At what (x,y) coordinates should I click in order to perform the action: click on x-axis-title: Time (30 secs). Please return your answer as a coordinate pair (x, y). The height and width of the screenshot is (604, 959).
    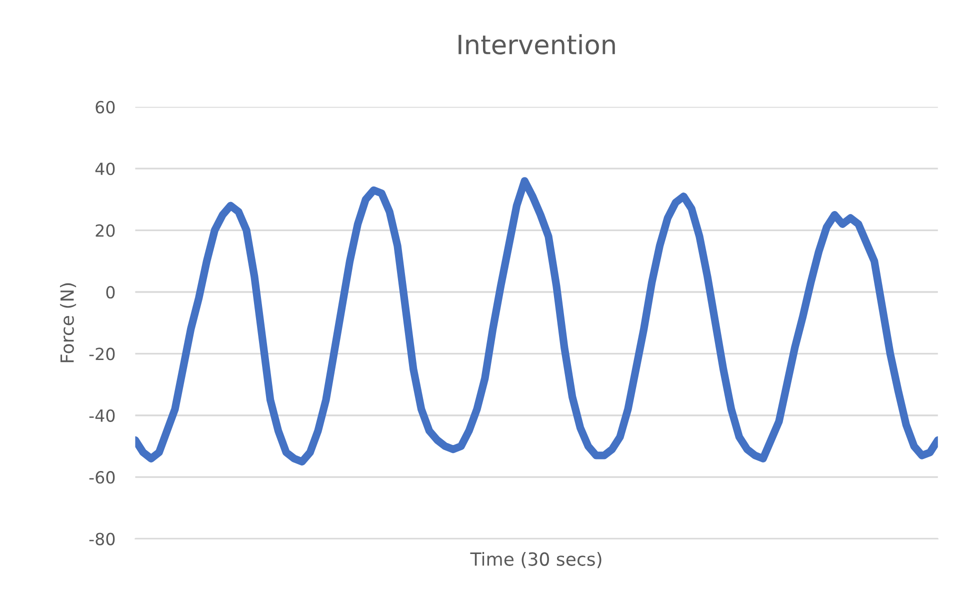
    Looking at the image, I should click on (536, 560).